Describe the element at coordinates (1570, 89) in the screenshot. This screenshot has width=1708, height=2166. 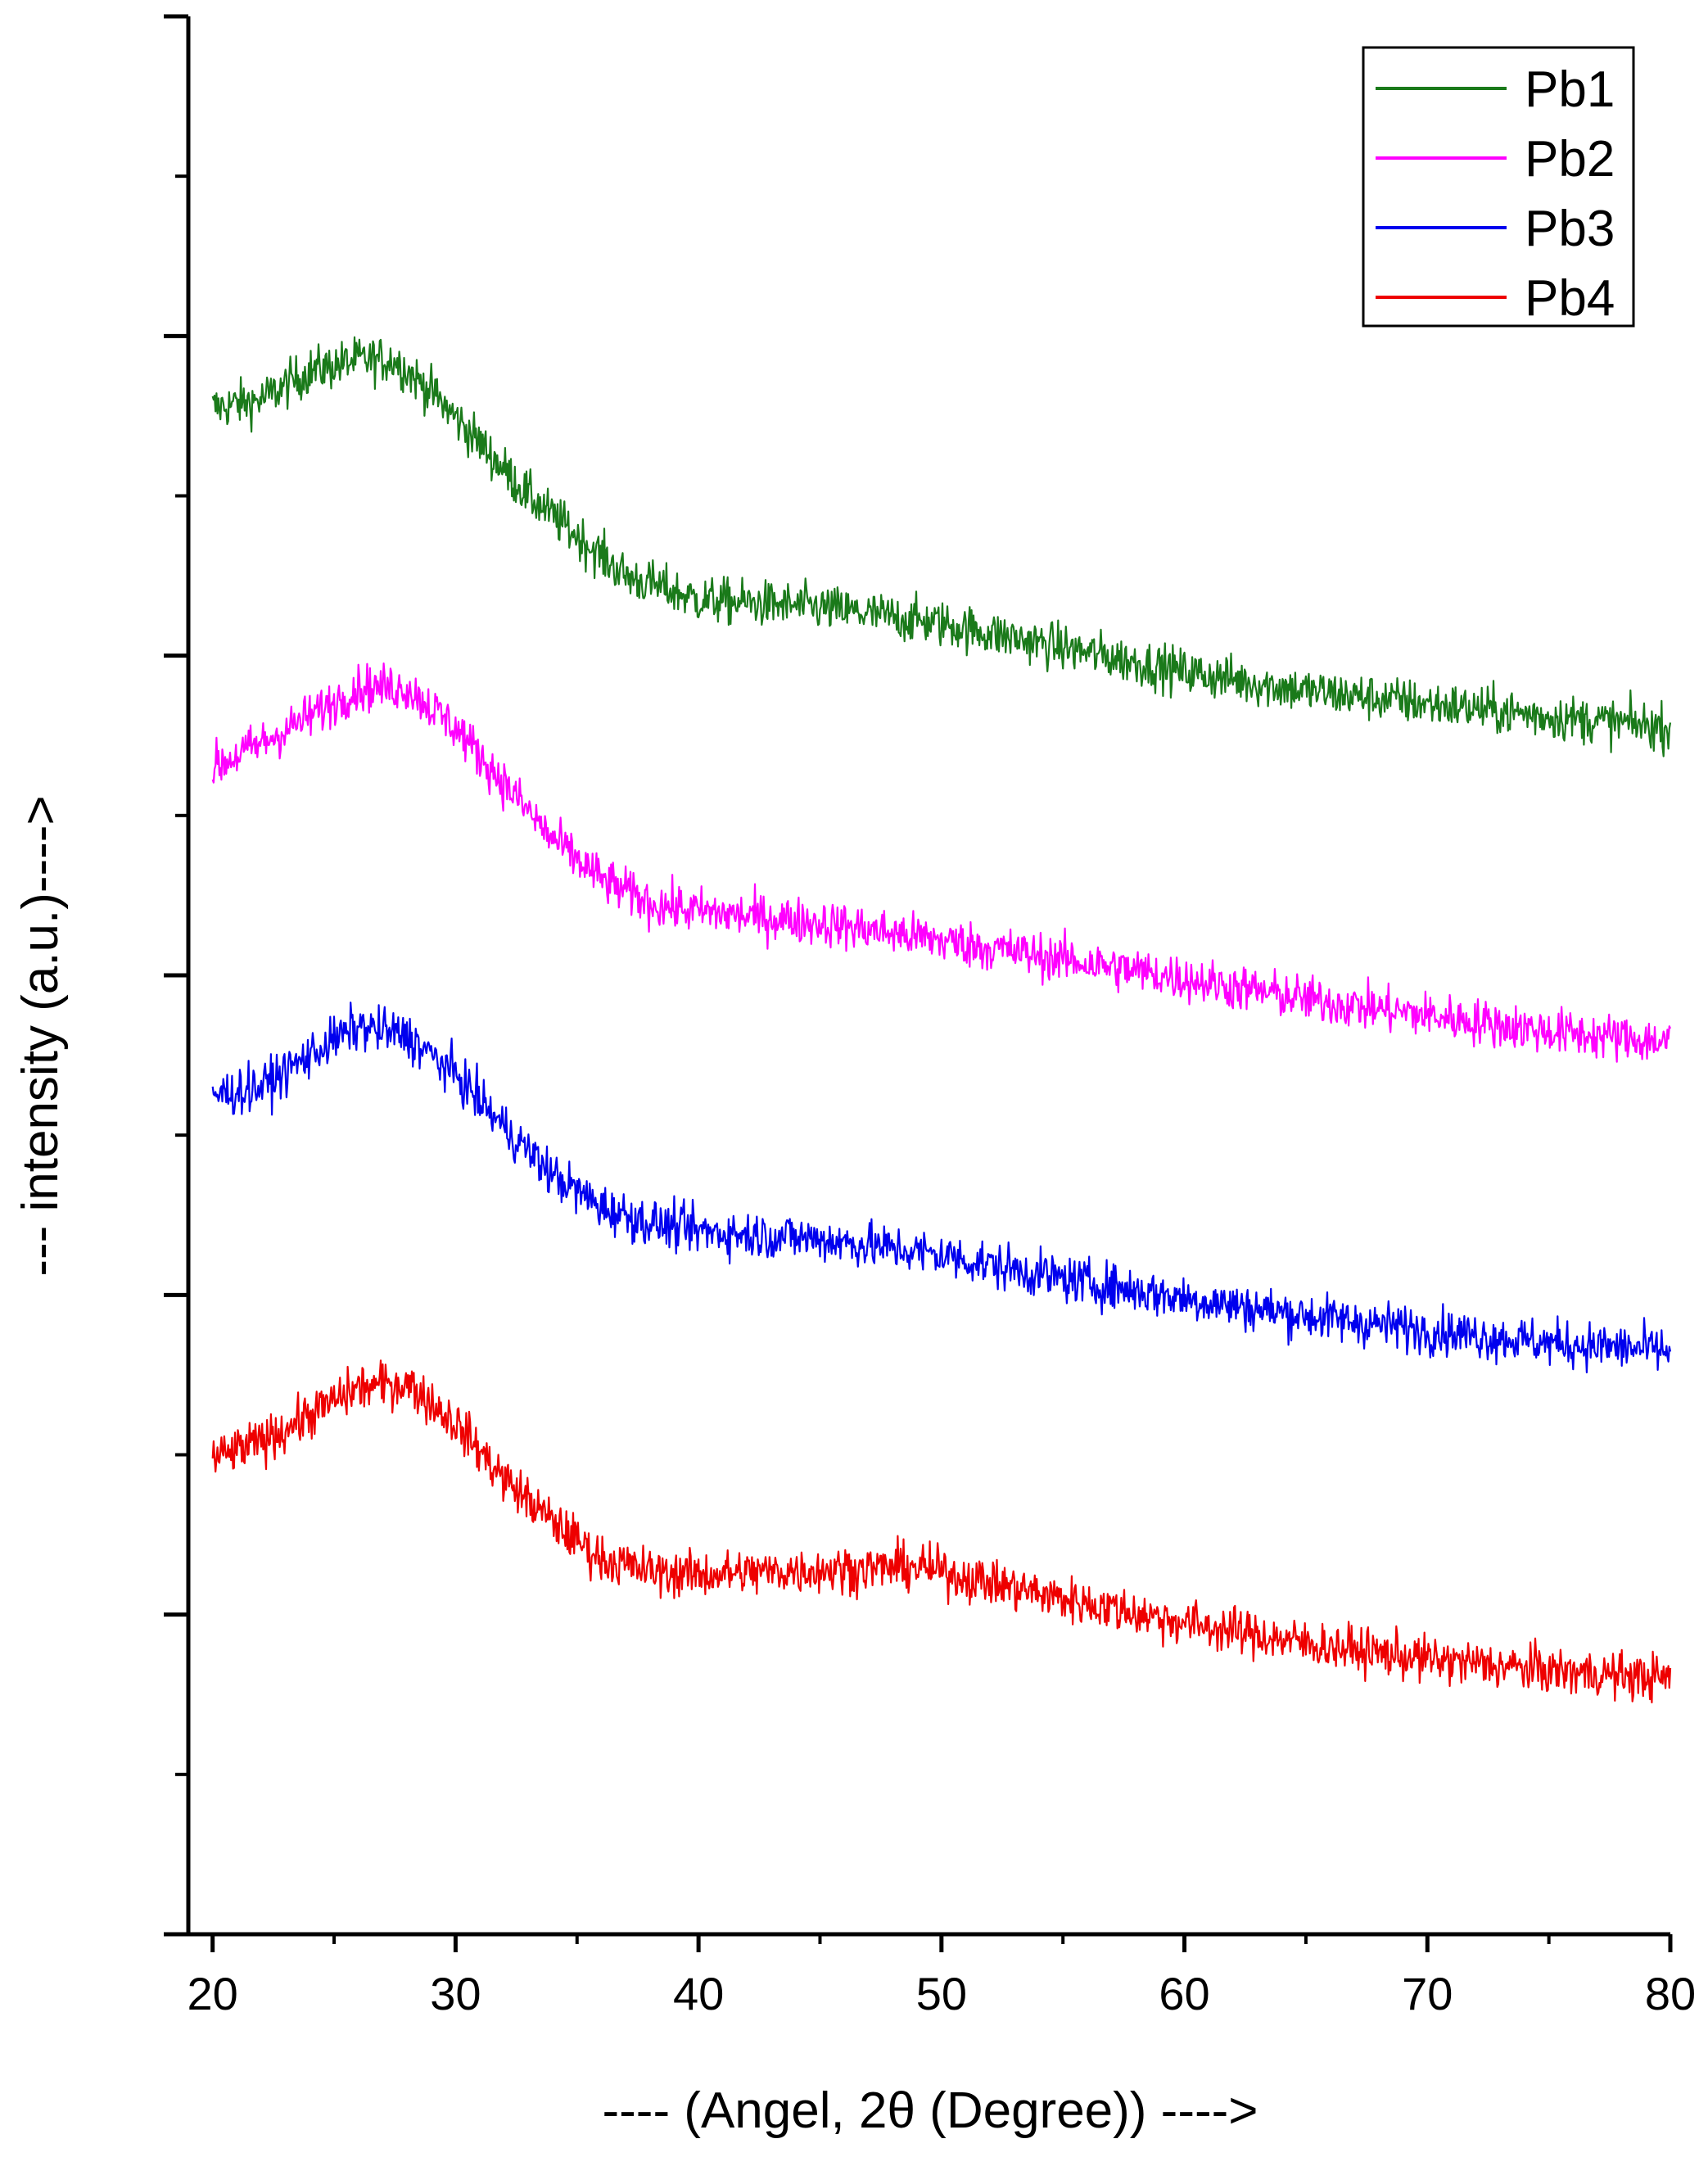
I see `legend-label-pb1: Pb1` at that location.